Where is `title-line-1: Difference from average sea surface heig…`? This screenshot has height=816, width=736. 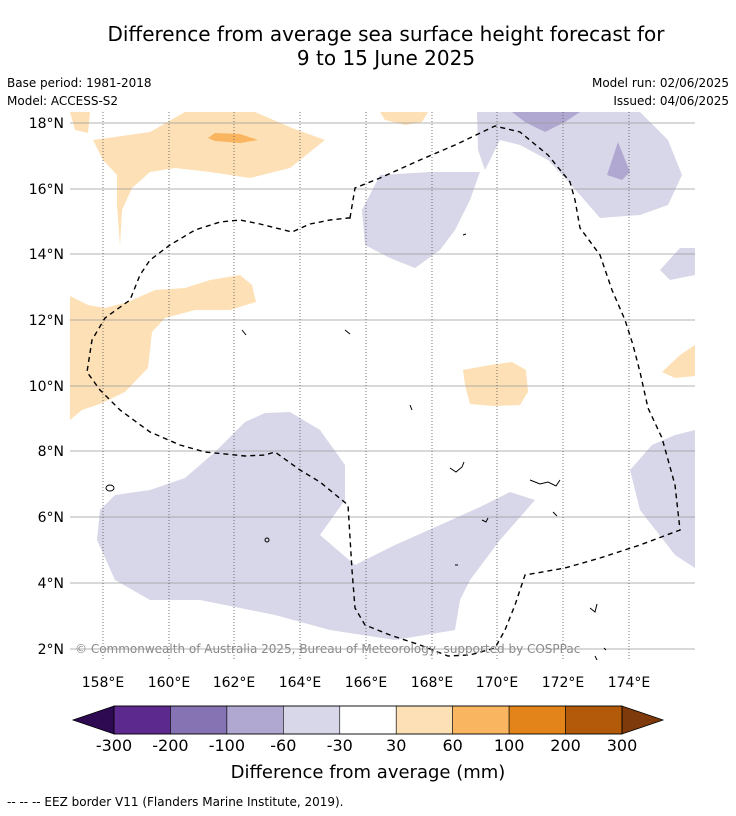 title-line-1: Difference from average sea surface heig… is located at coordinates (386, 34).